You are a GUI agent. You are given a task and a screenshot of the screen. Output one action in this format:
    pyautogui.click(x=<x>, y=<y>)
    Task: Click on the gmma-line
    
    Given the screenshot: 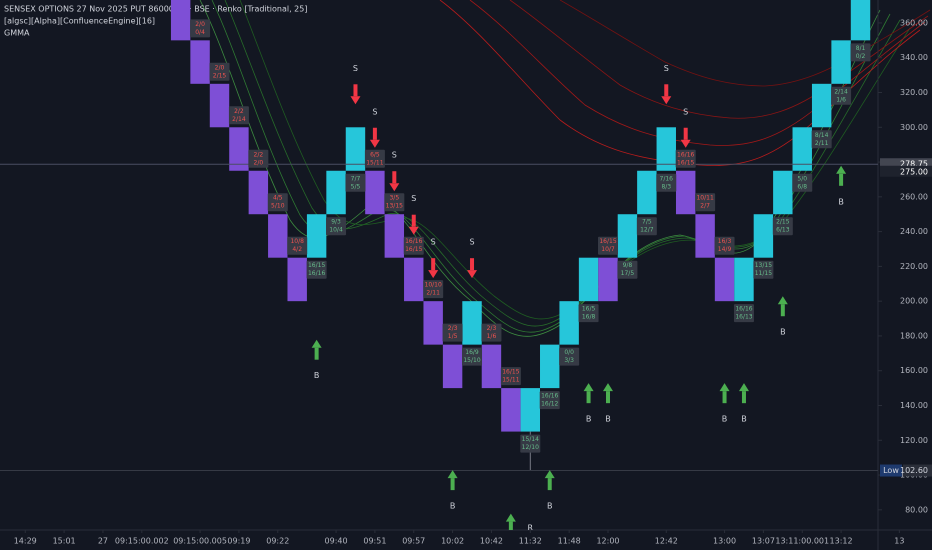 What is the action you would take?
    pyautogui.click(x=745, y=43)
    